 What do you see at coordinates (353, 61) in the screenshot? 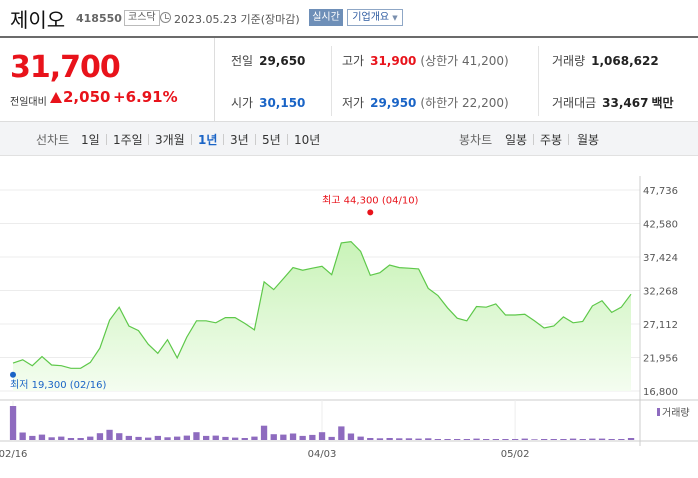
I see `stat-high-label: 고가` at bounding box center [353, 61].